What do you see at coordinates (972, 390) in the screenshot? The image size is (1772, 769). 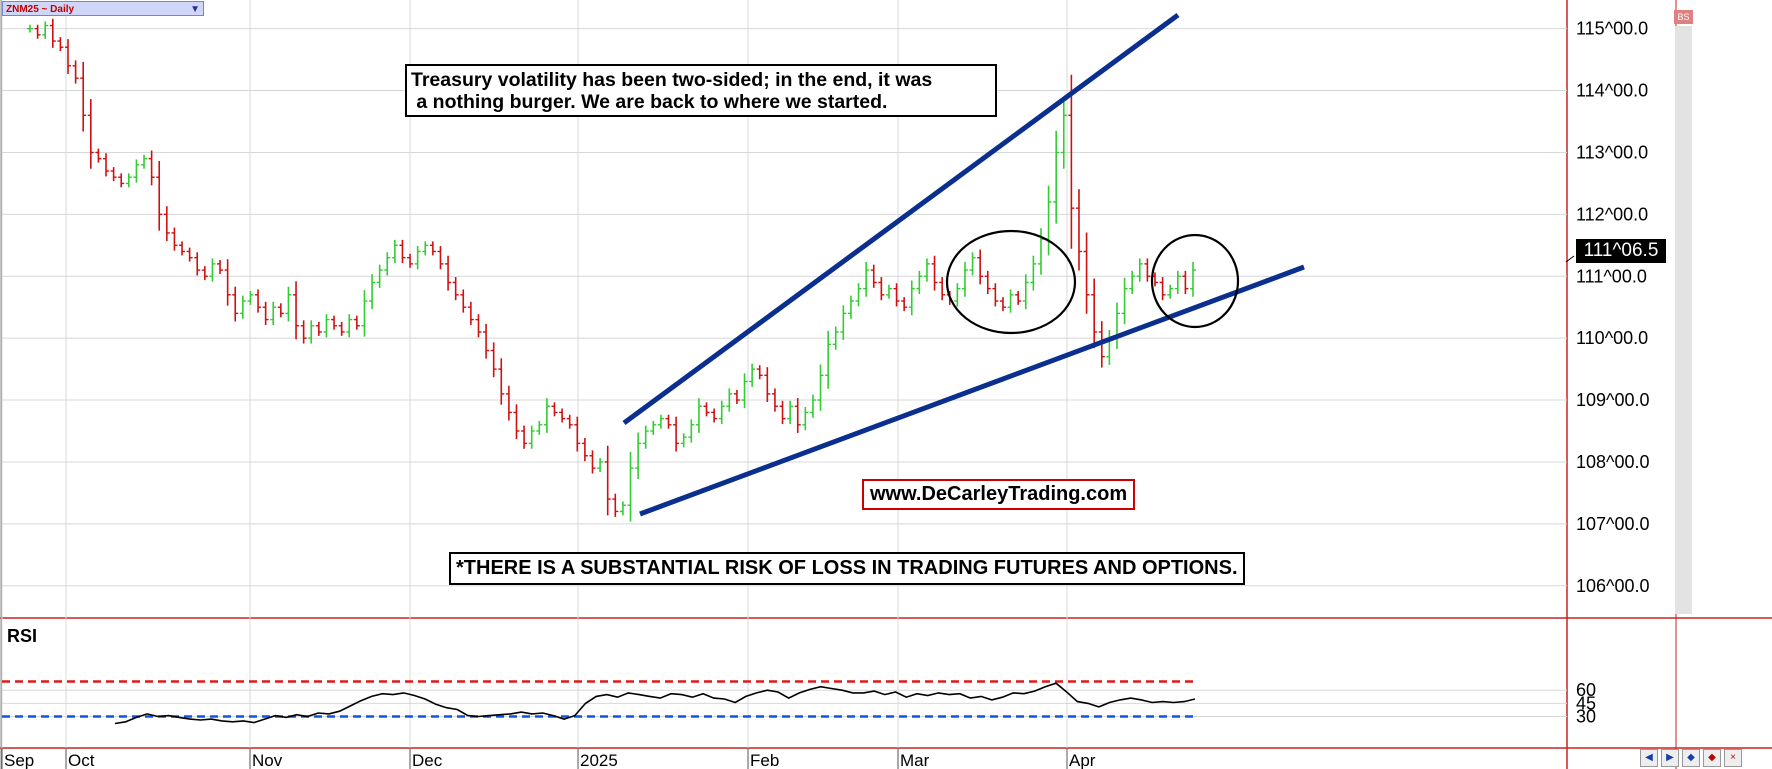 I see `lower-trendline` at bounding box center [972, 390].